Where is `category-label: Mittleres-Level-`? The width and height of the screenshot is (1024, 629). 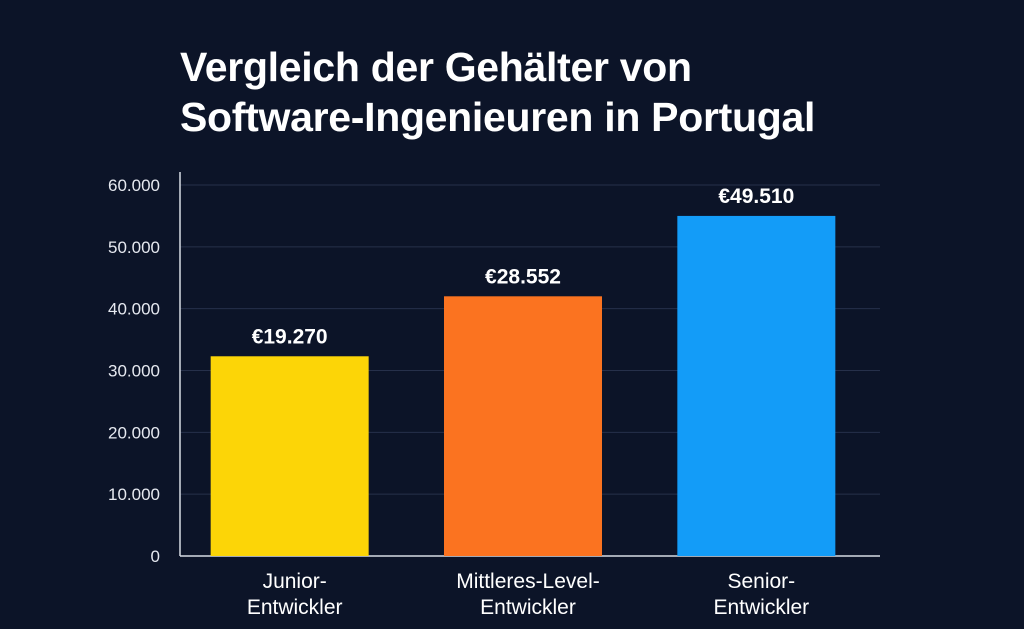 category-label: Mittleres-Level- is located at coordinates (528, 581).